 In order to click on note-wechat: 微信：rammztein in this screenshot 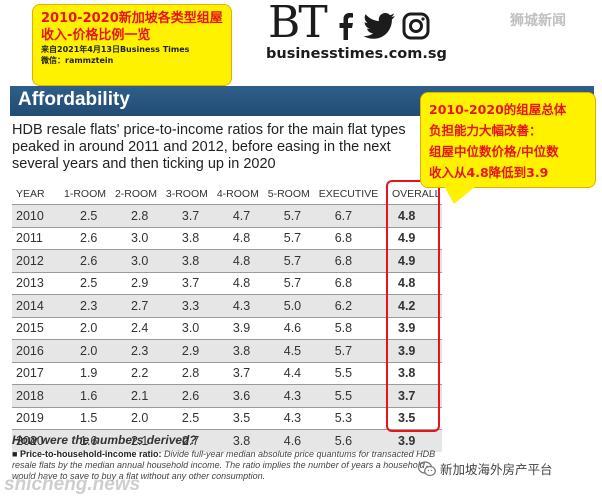, I will do `click(77, 60)`.